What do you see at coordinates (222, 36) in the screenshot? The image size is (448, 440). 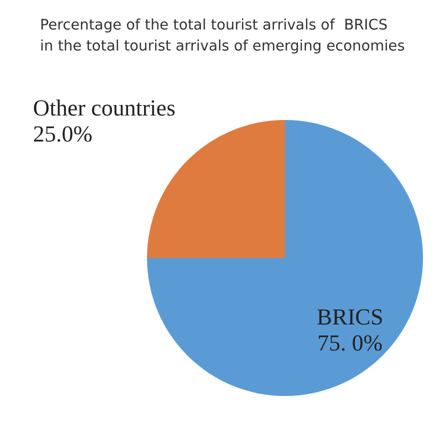 I see `chart-title: Percentage of the total tourist arrivals of BRICS in the total tourist arrivals of emerging economies` at bounding box center [222, 36].